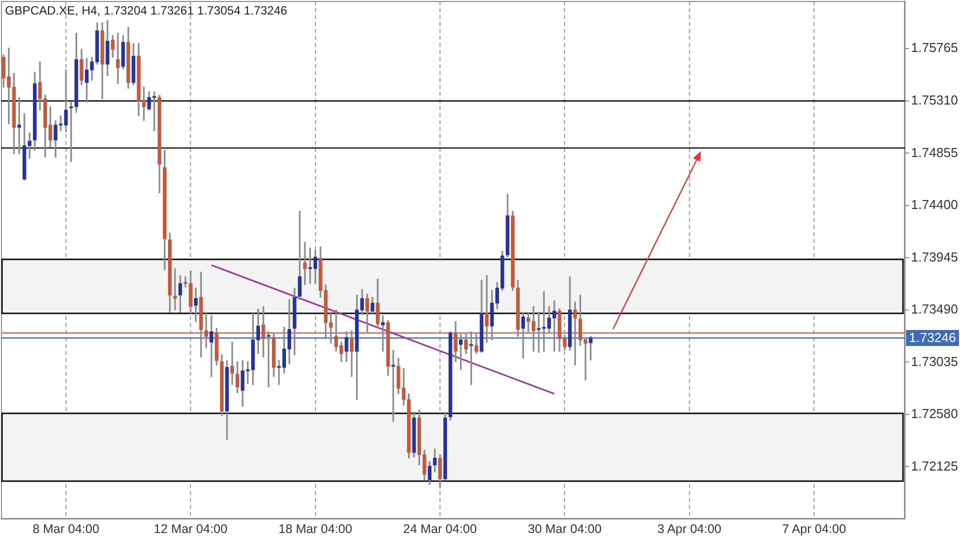 This screenshot has height=540, width=960. I want to click on y-tick-label: 1.75765, so click(934, 48).